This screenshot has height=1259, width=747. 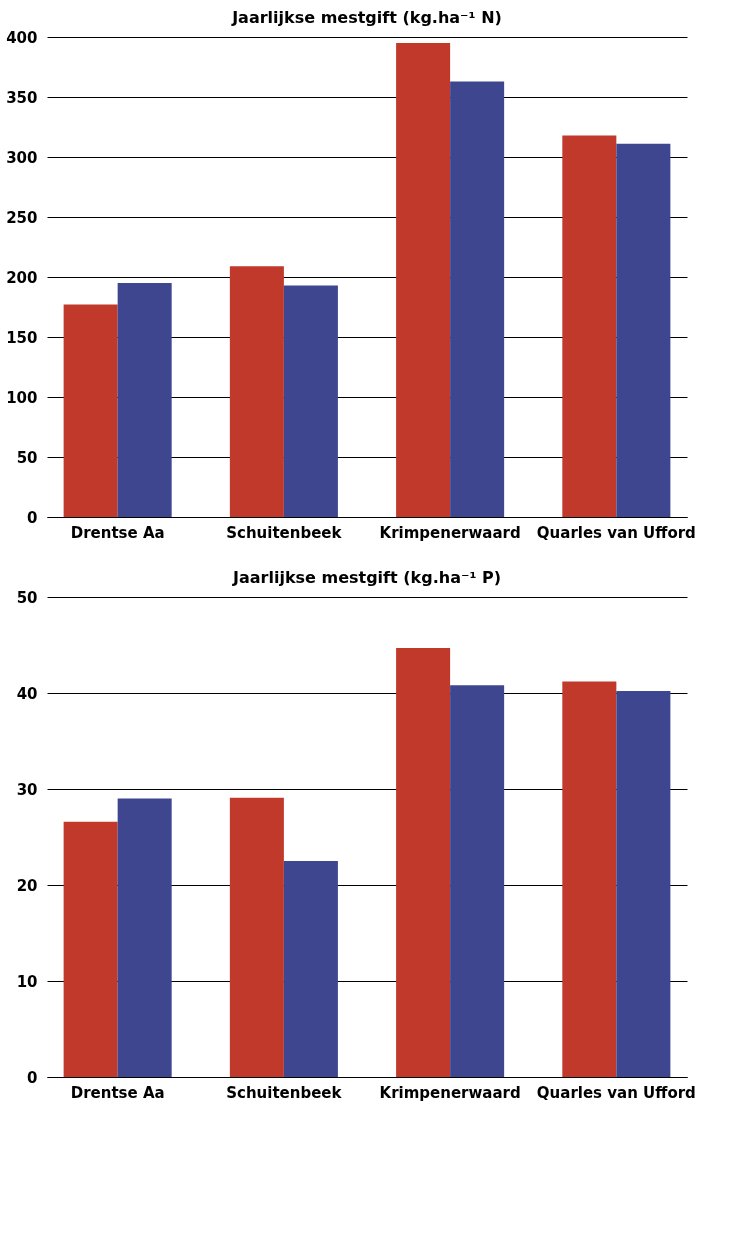 I want to click on y-tick-label: 10, so click(x=27, y=981).